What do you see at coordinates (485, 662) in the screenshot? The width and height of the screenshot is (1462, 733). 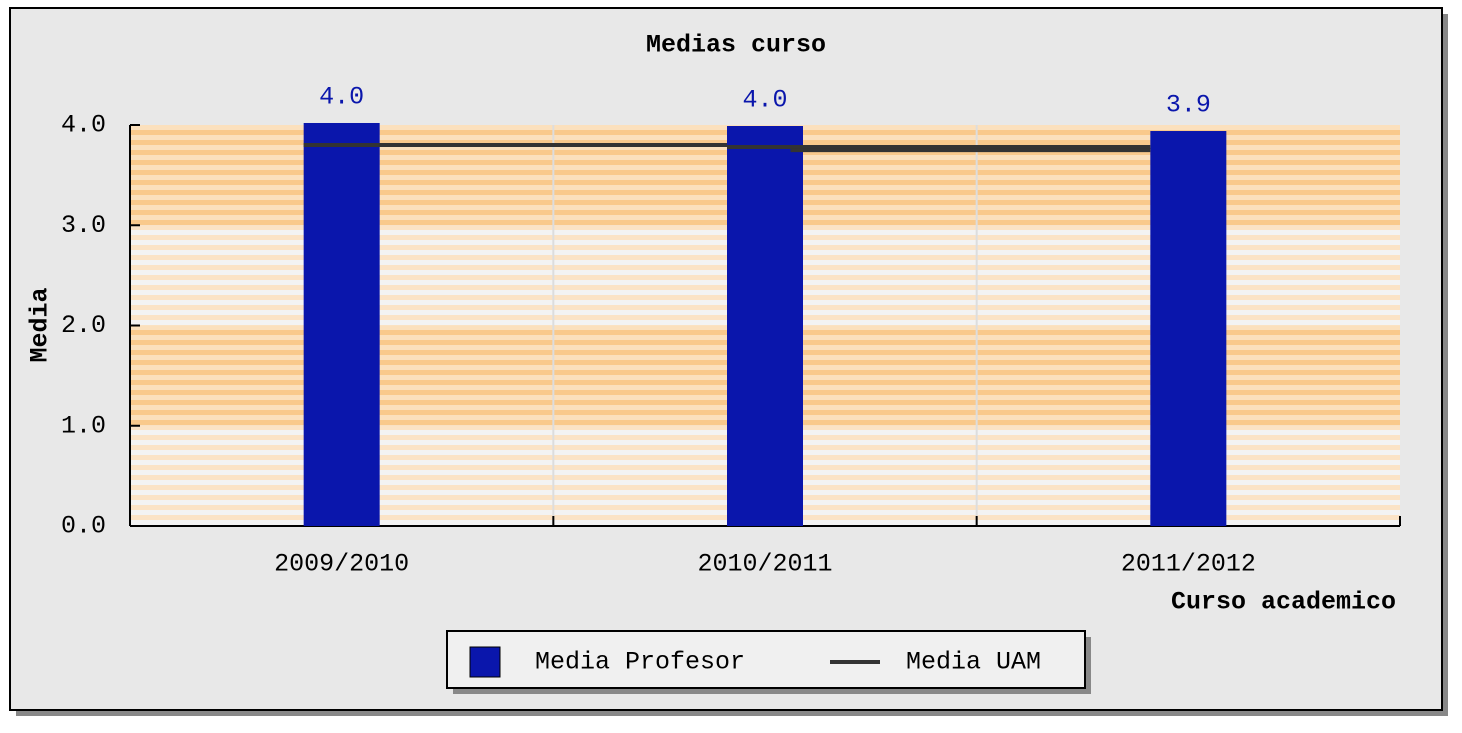 I see `legend-swatch` at bounding box center [485, 662].